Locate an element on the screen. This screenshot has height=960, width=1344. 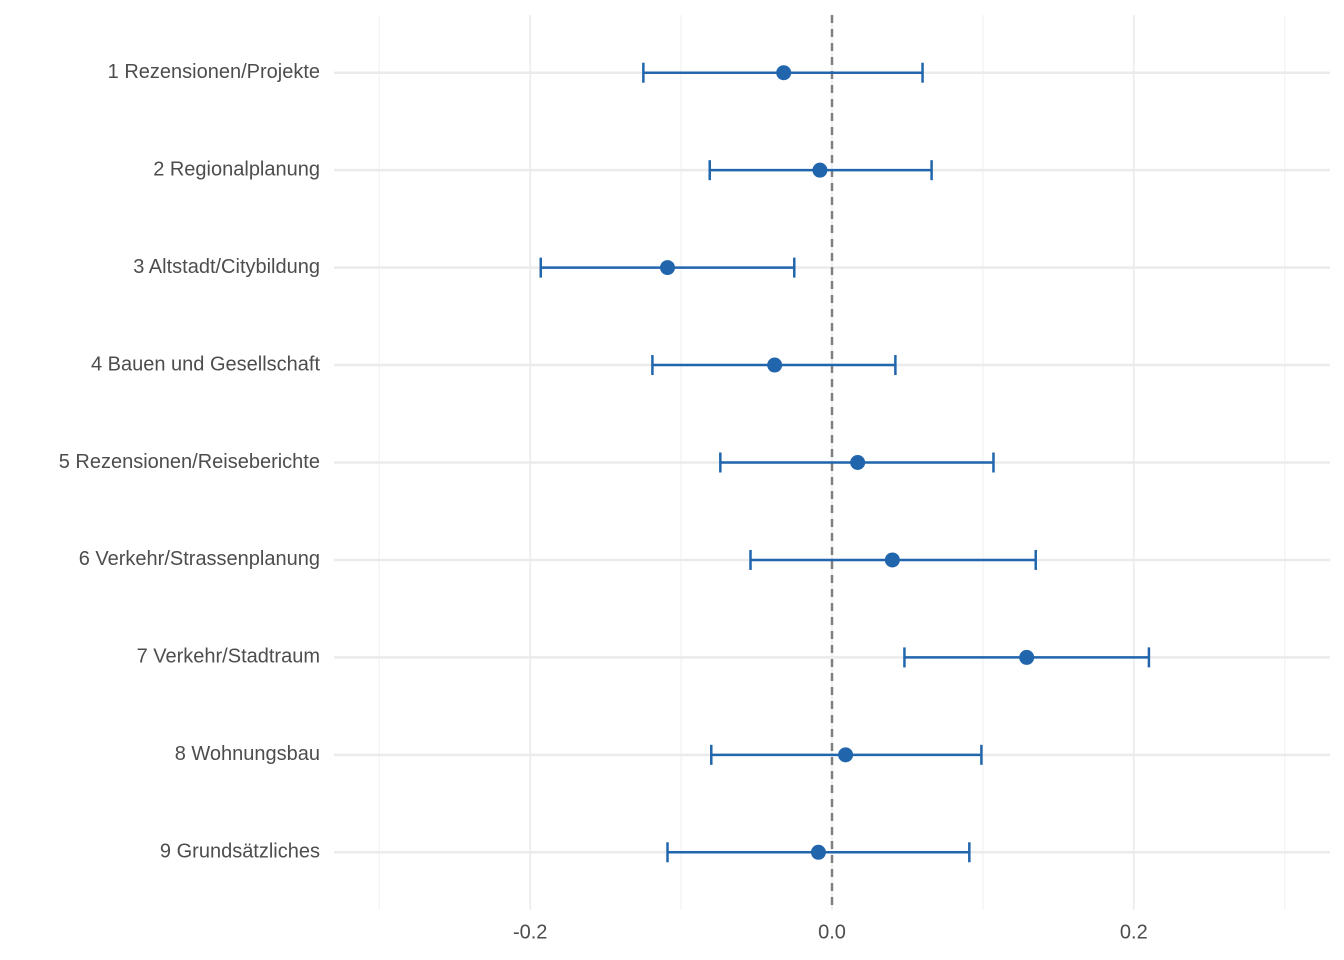
y-tick-label: 1 Rezensionen/Projekte is located at coordinates (214, 72).